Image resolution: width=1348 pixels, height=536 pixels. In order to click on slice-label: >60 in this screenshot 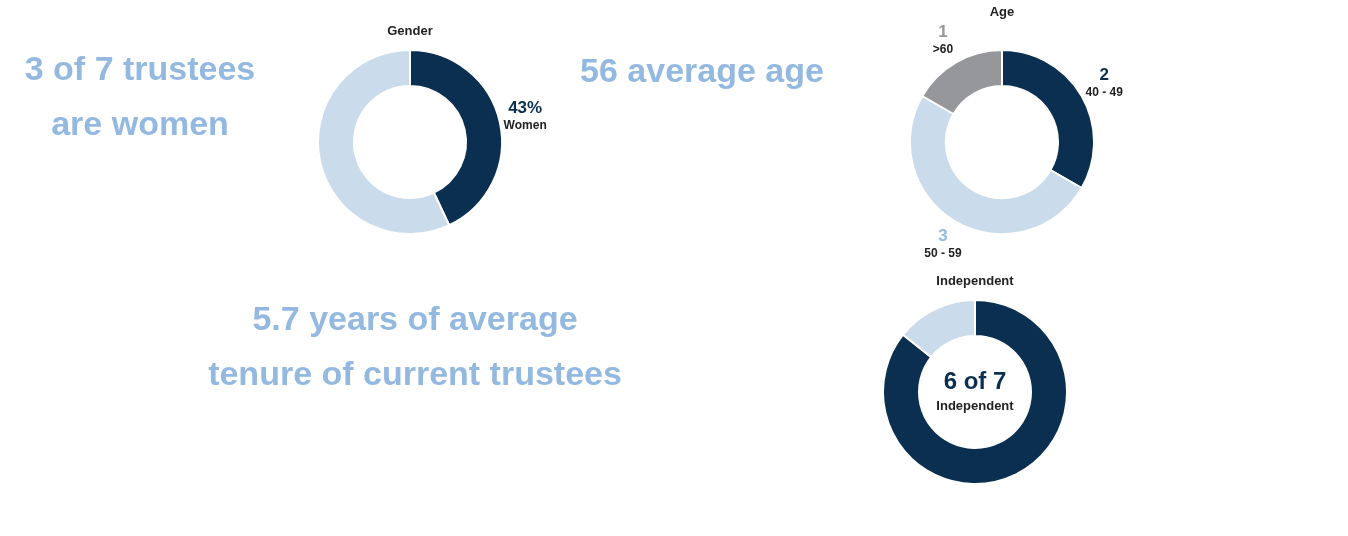, I will do `click(943, 48)`.